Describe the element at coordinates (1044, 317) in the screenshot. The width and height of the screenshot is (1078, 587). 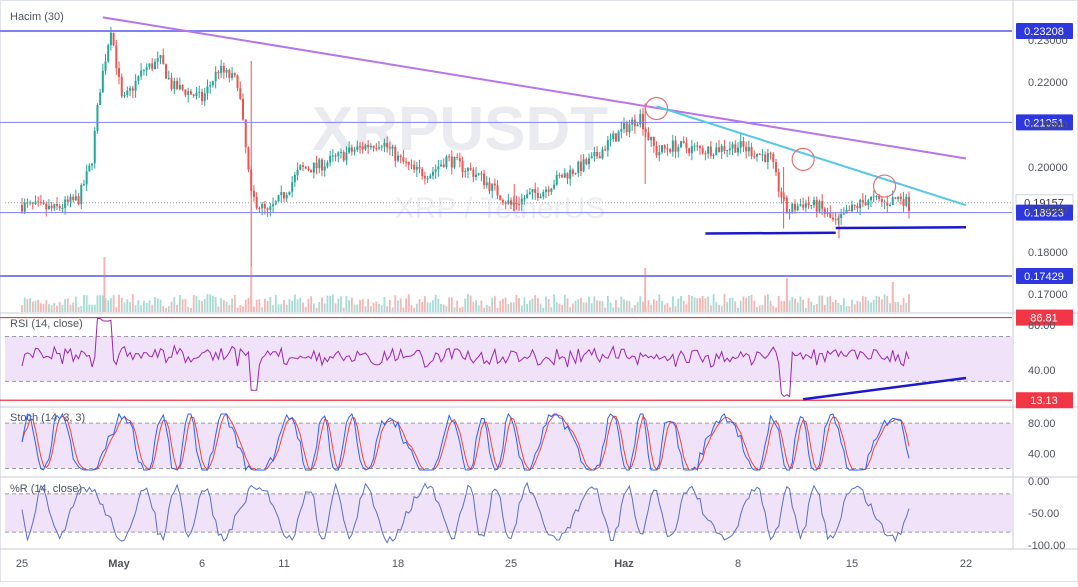
I see `rsi-level-label-bg` at that location.